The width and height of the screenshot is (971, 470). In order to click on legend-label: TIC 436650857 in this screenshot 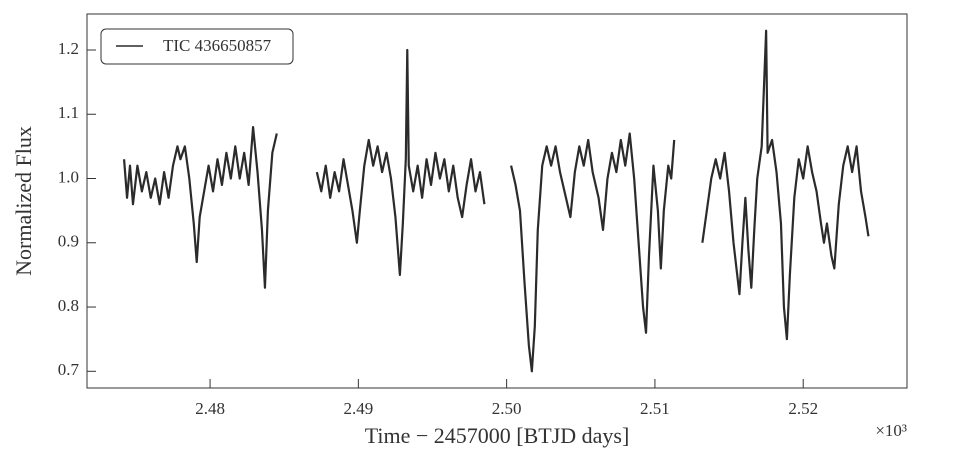, I will do `click(217, 45)`.